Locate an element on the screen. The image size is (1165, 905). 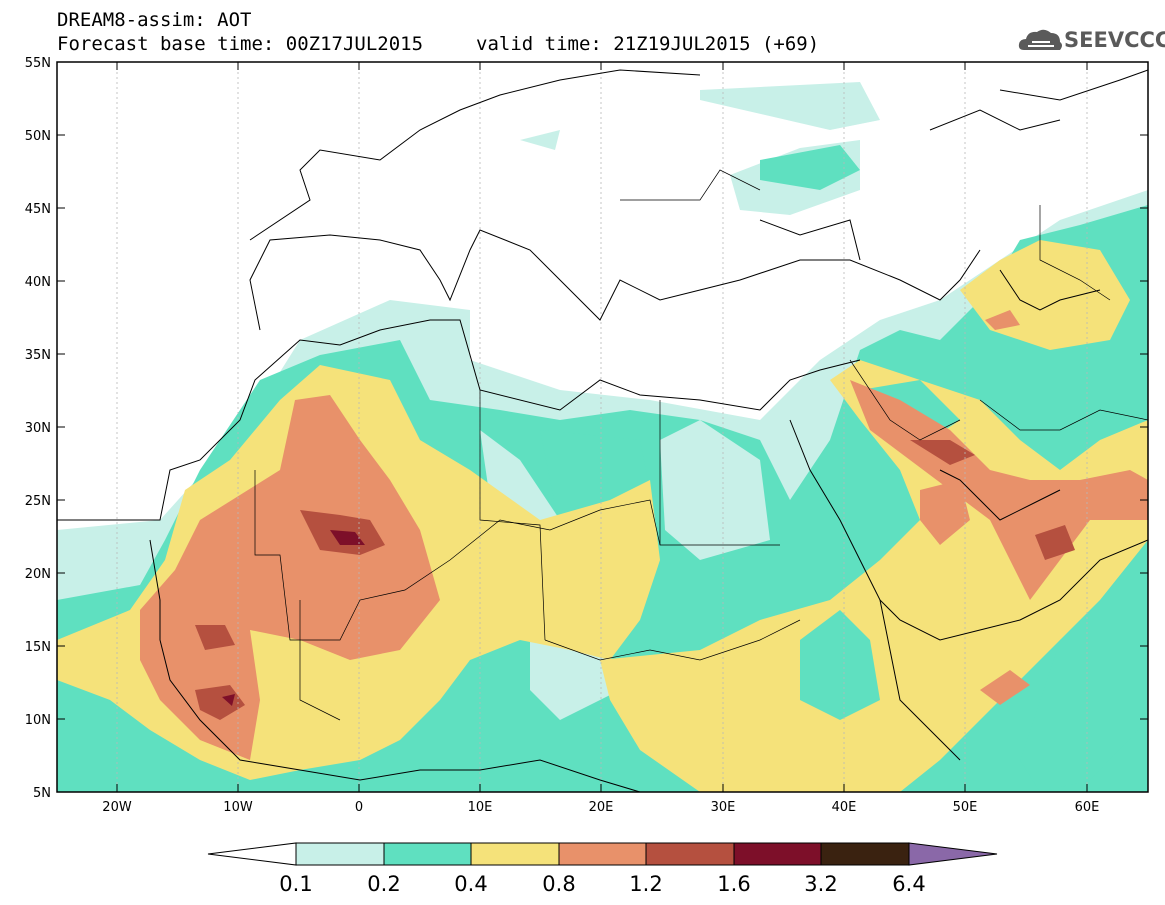
lat-label: 50N is located at coordinates (38, 136).